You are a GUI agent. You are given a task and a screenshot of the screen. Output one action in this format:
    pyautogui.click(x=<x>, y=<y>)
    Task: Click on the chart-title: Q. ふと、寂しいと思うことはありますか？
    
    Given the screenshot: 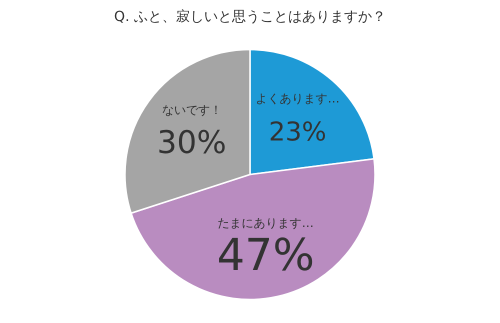 What is the action you would take?
    pyautogui.click(x=250, y=17)
    